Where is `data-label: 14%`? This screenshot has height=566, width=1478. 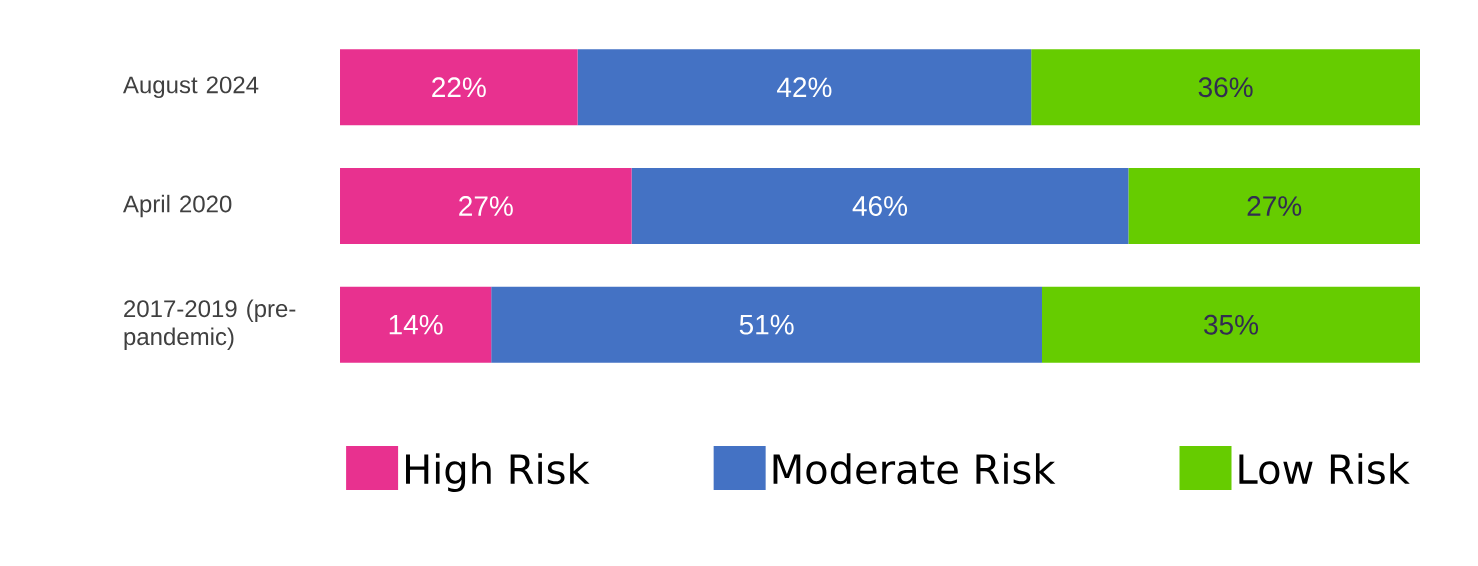 data-label: 14% is located at coordinates (416, 324).